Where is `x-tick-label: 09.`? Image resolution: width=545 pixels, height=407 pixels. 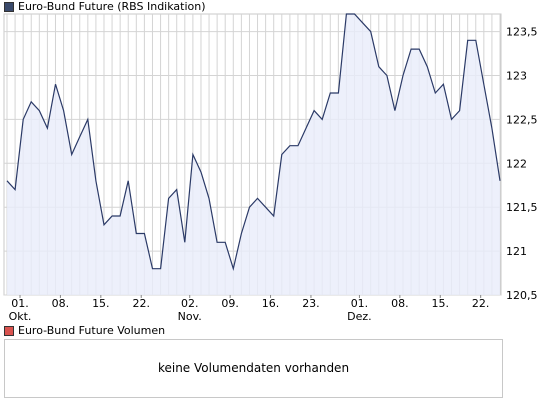 x-tick-label: 09. is located at coordinates (230, 303).